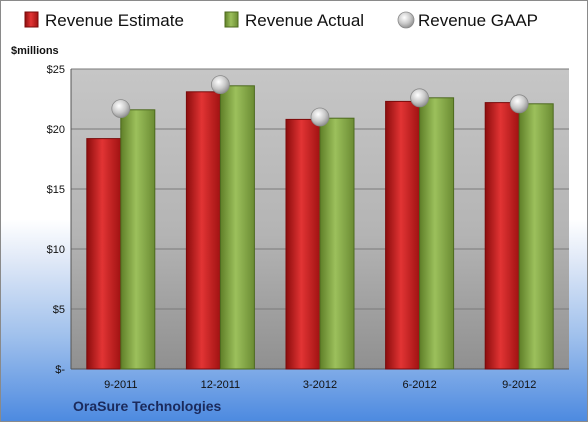 The width and height of the screenshot is (588, 423). I want to click on estimate-bar-12-2011, so click(203, 230).